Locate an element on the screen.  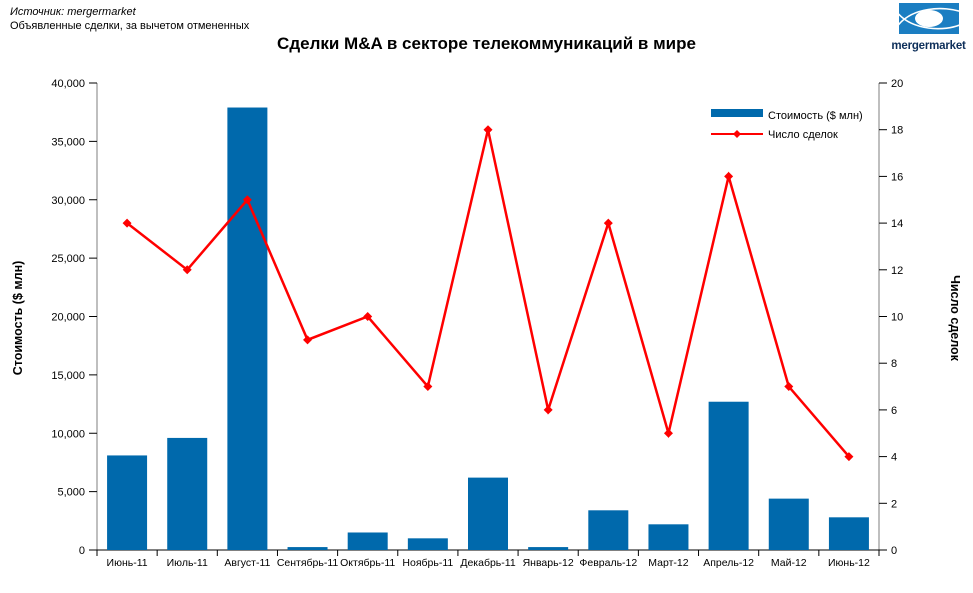
line-point-Май-12 is located at coordinates (789, 387).